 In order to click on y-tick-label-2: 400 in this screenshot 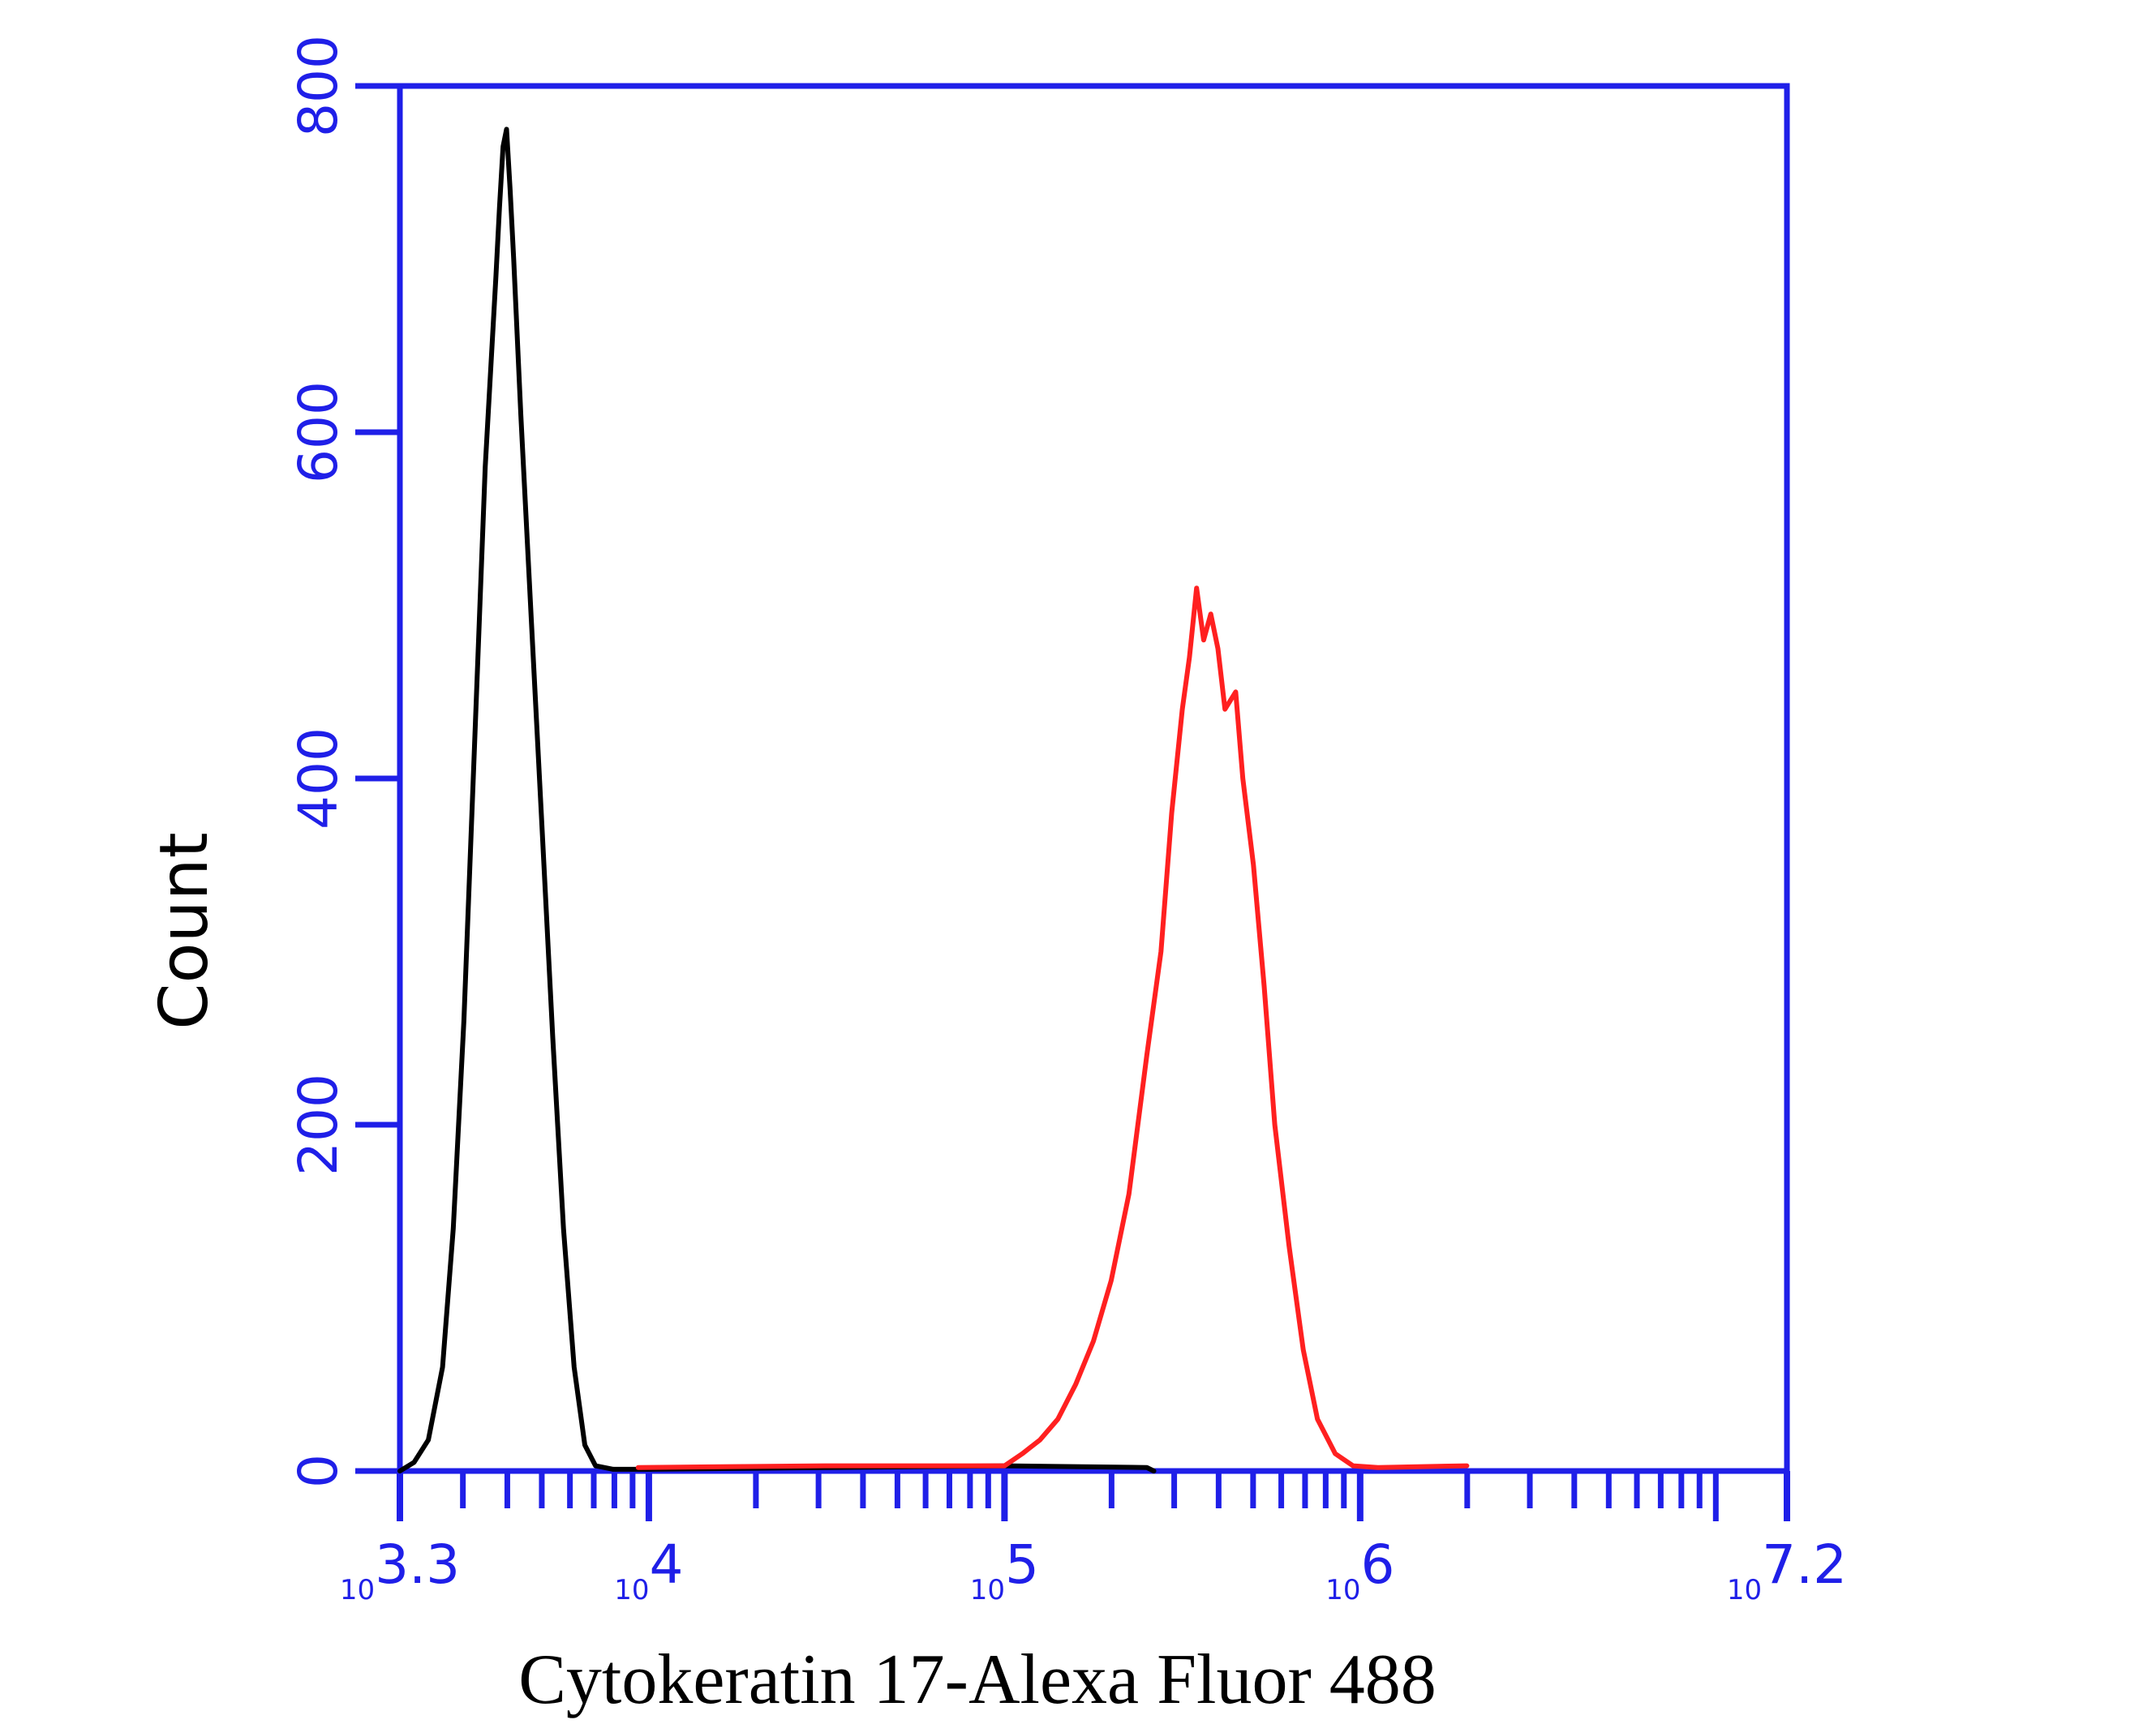, I will do `click(319, 778)`.